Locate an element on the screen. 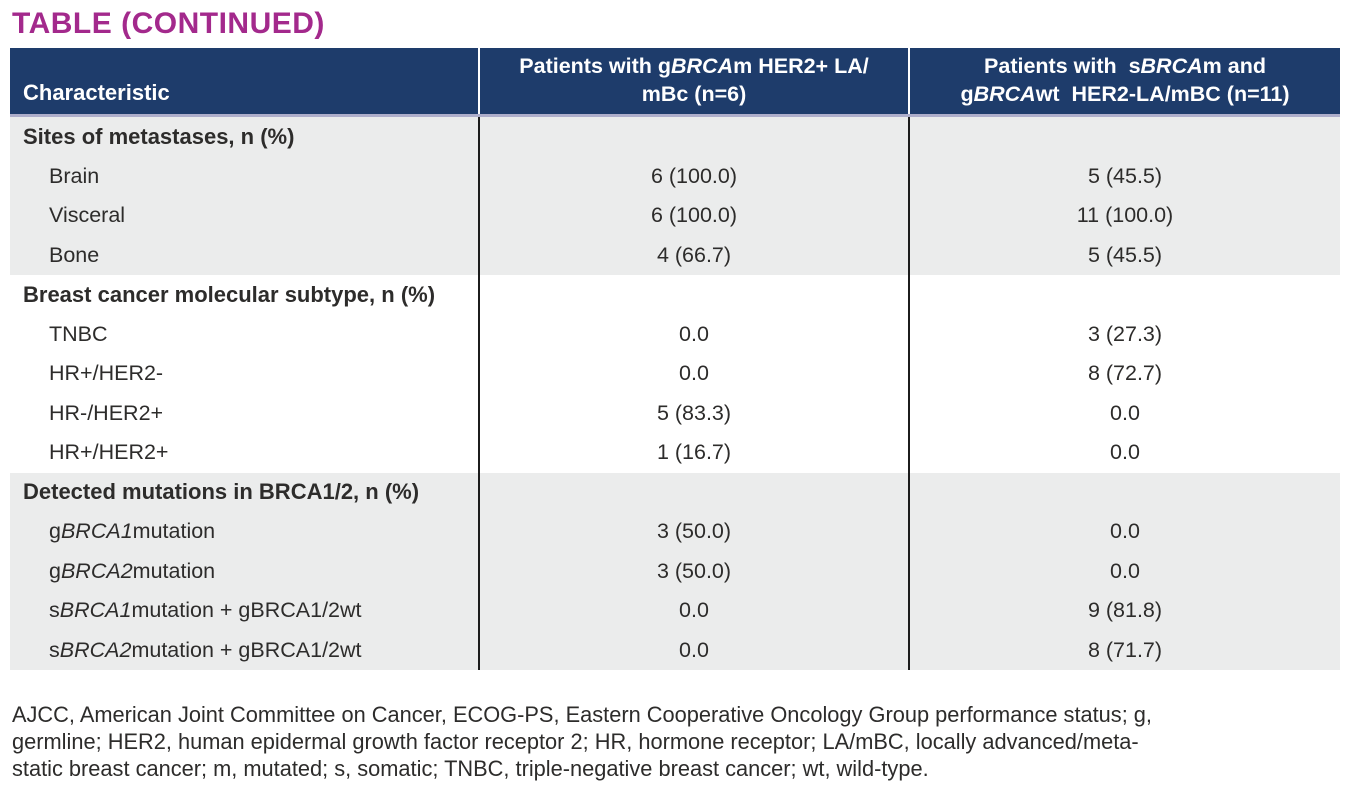 This screenshot has width=1350, height=793. table-row: Bone 4 (66.7) 5 (45.5) is located at coordinates (675, 255).